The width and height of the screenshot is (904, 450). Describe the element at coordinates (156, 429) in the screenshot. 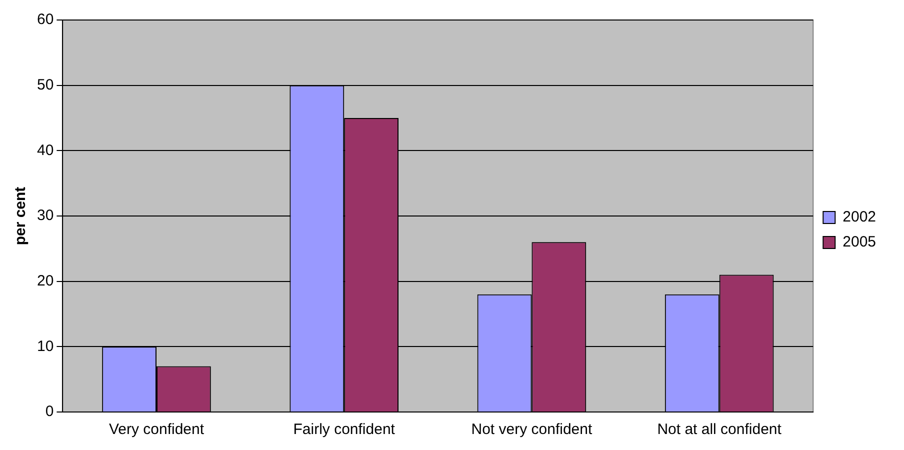

I see `x-tick-label: Very confident` at that location.